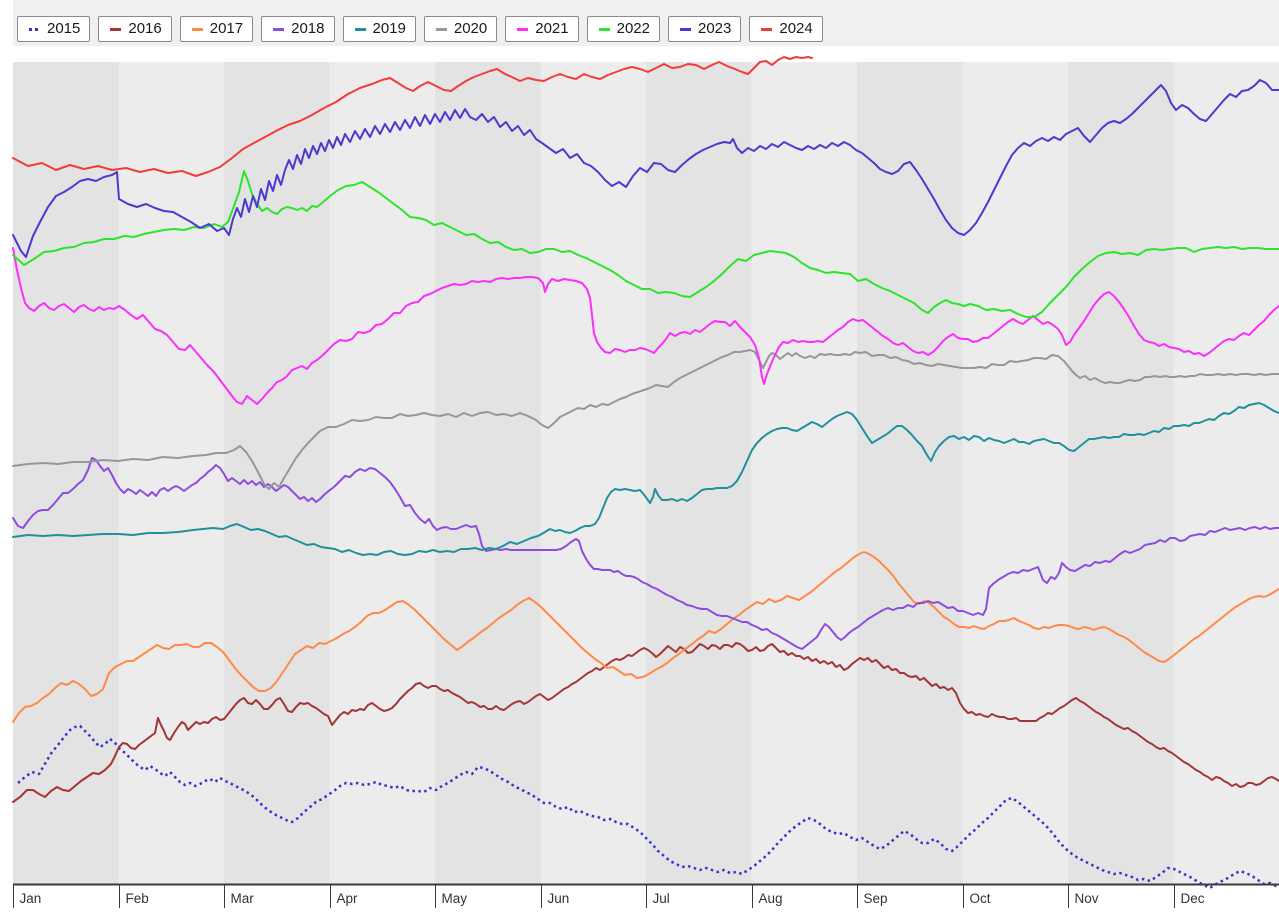 Image resolution: width=1279 pixels, height=917 pixels. Describe the element at coordinates (699, 473) in the screenshot. I see `month-band-jul` at that location.